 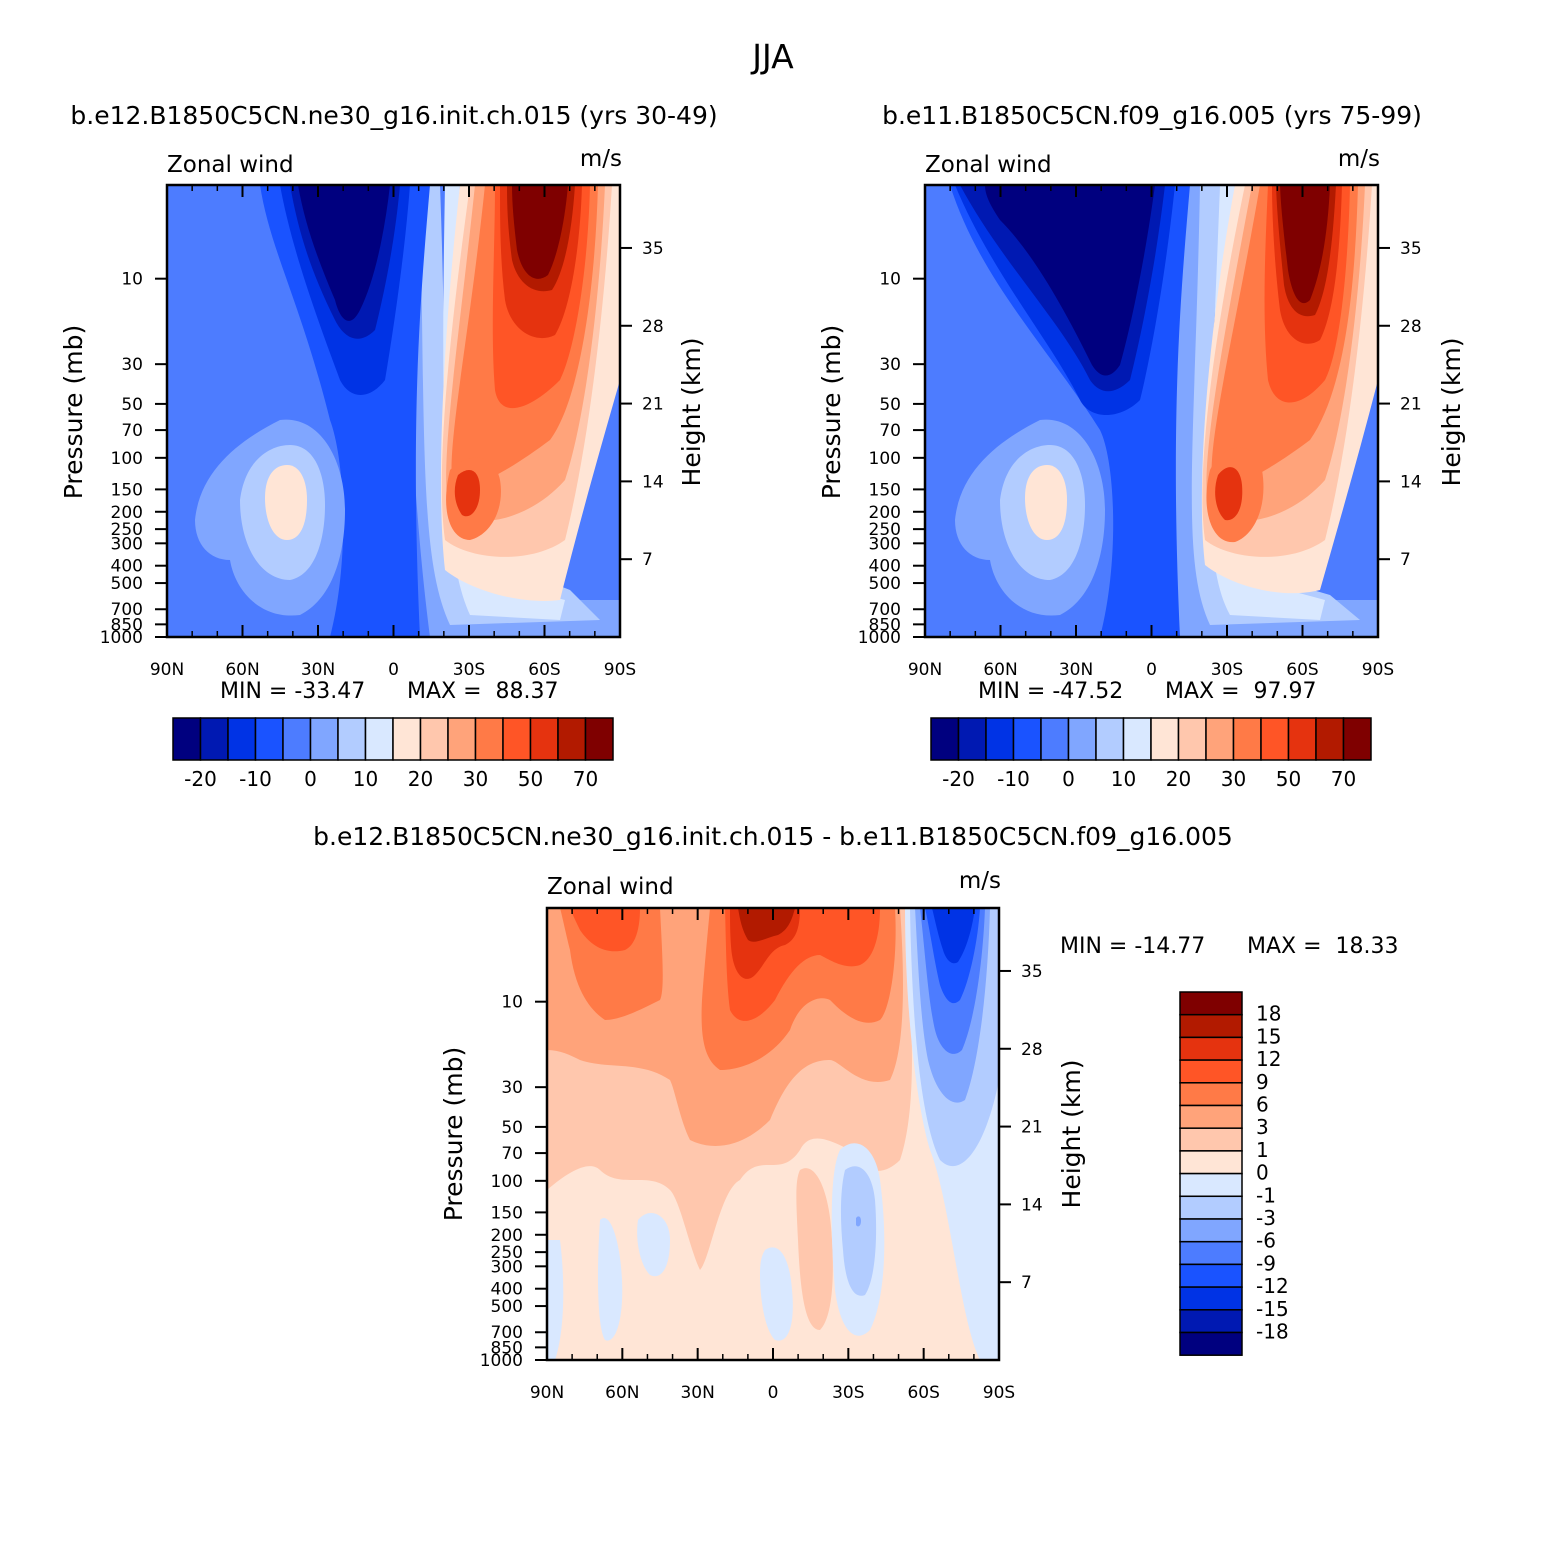 I want to click on min-label: MIN = -33.47, so click(x=292, y=691).